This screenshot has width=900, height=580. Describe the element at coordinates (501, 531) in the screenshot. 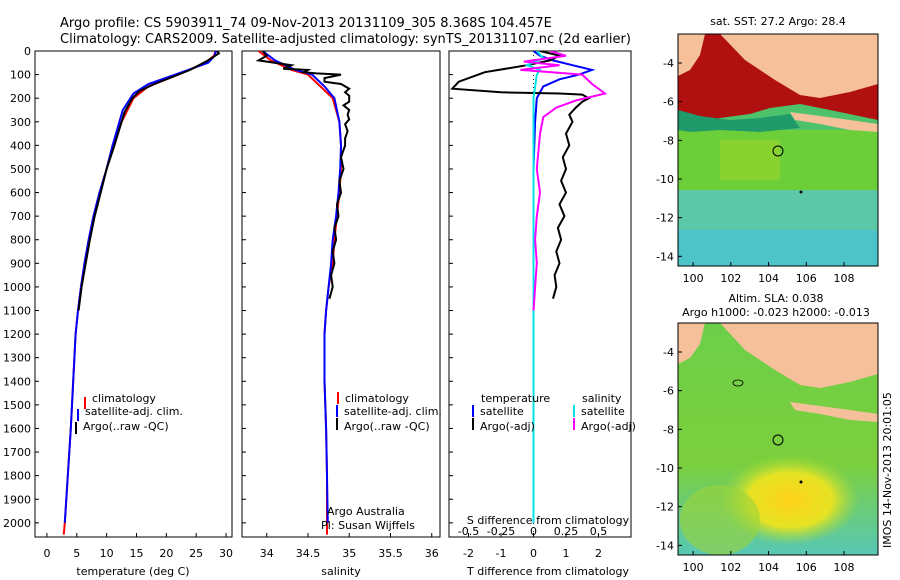

I see `s-tick-label: -0.25` at that location.